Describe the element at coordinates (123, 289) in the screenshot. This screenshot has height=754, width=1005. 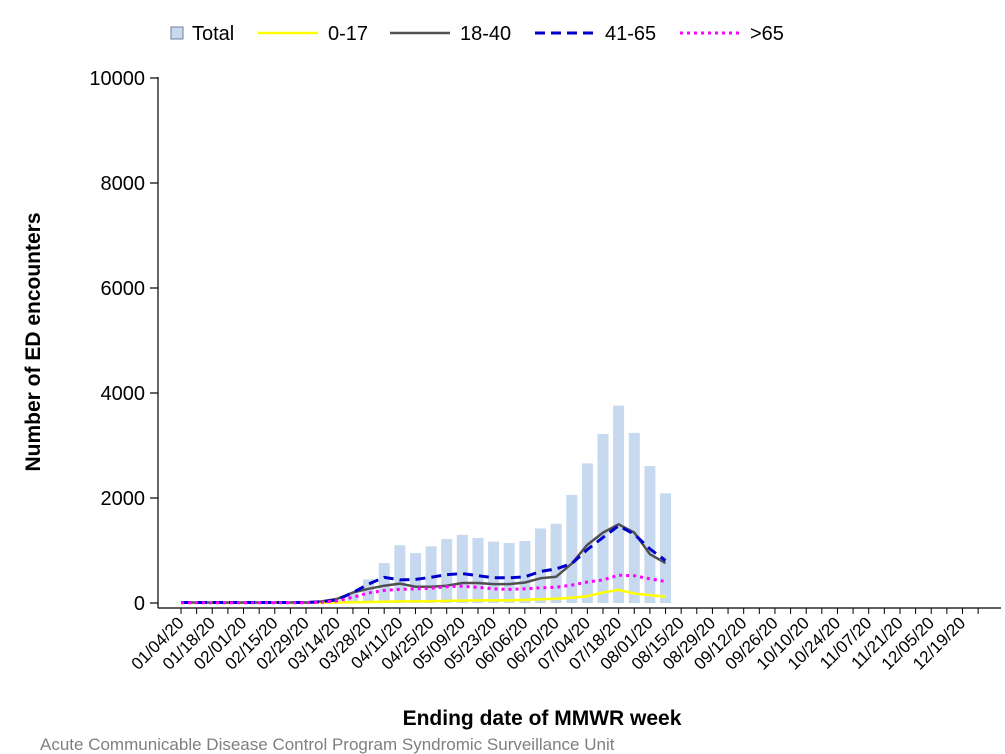
I see `y-tick-label: 6000` at that location.